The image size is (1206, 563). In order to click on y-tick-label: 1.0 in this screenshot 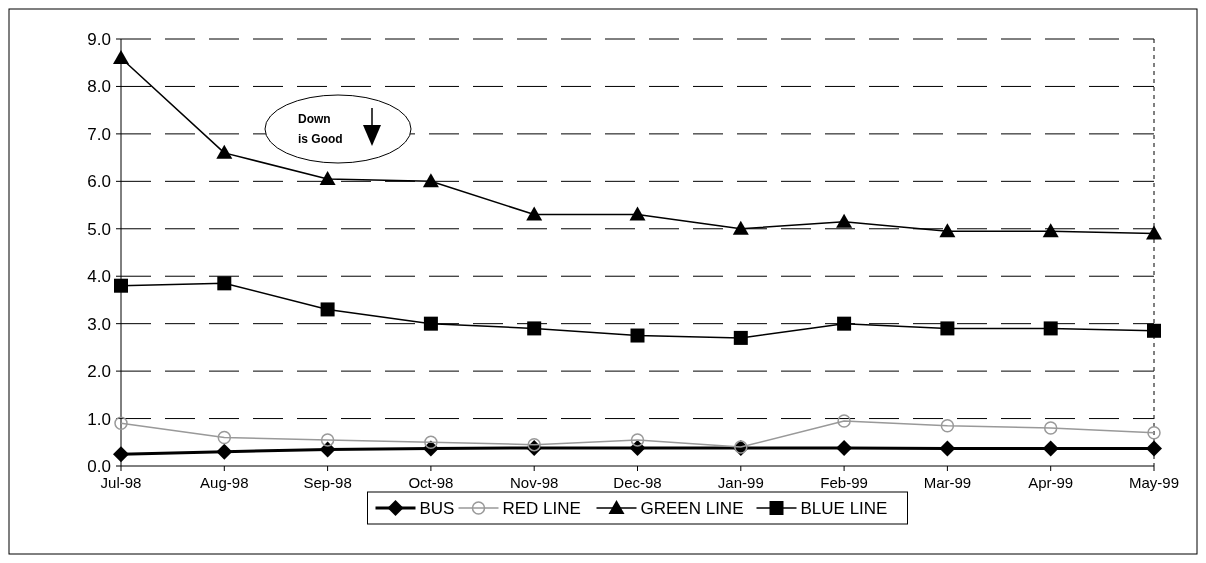, I will do `click(99, 419)`.